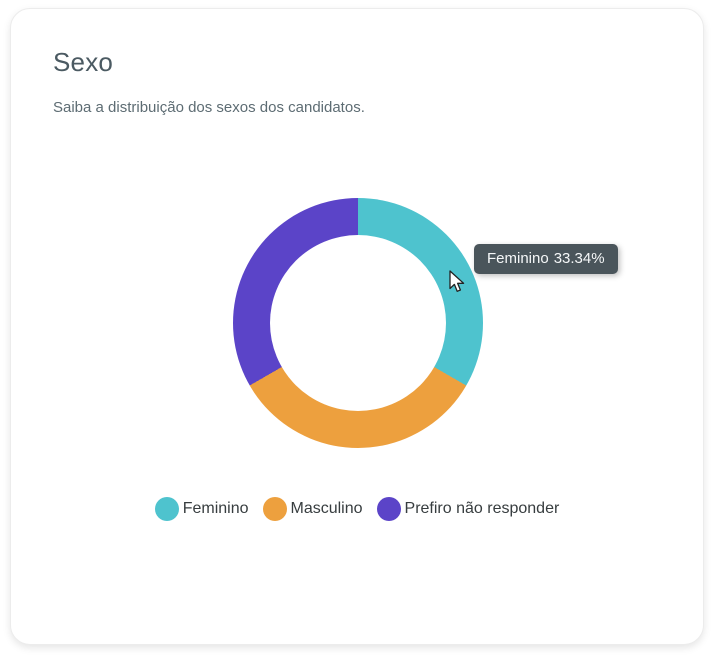 This screenshot has height=656, width=715. Describe the element at coordinates (83, 62) in the screenshot. I see `card-title: Sexo` at that location.